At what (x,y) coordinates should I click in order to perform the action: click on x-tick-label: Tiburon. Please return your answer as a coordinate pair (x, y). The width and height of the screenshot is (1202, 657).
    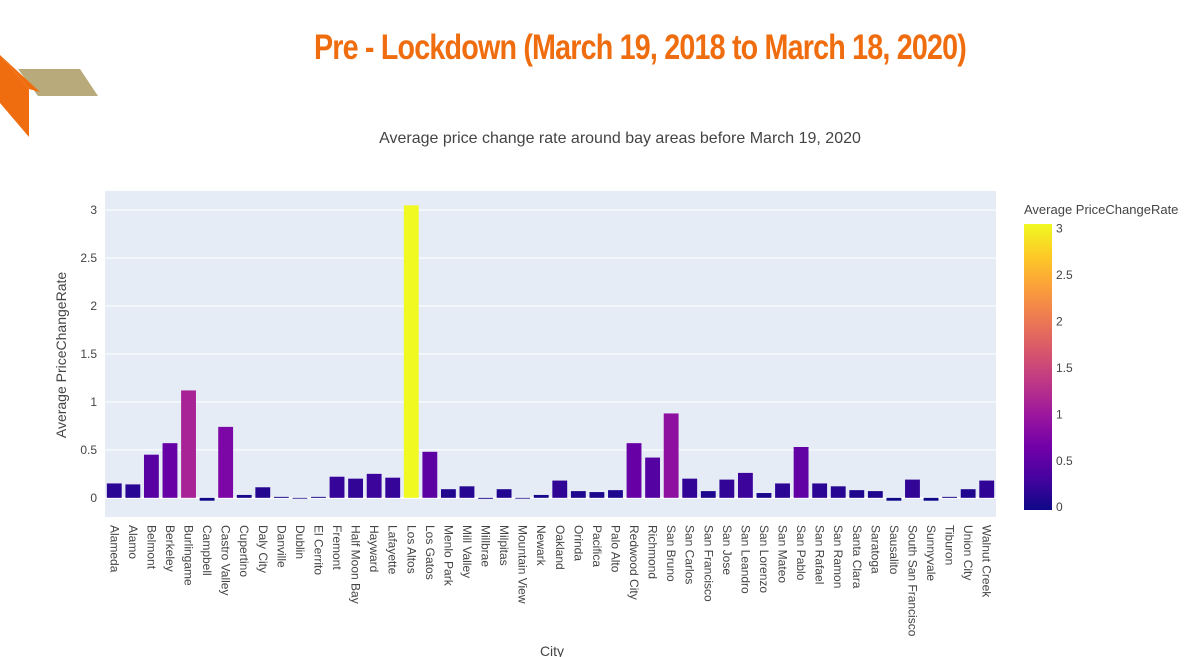
    Looking at the image, I should click on (950, 545).